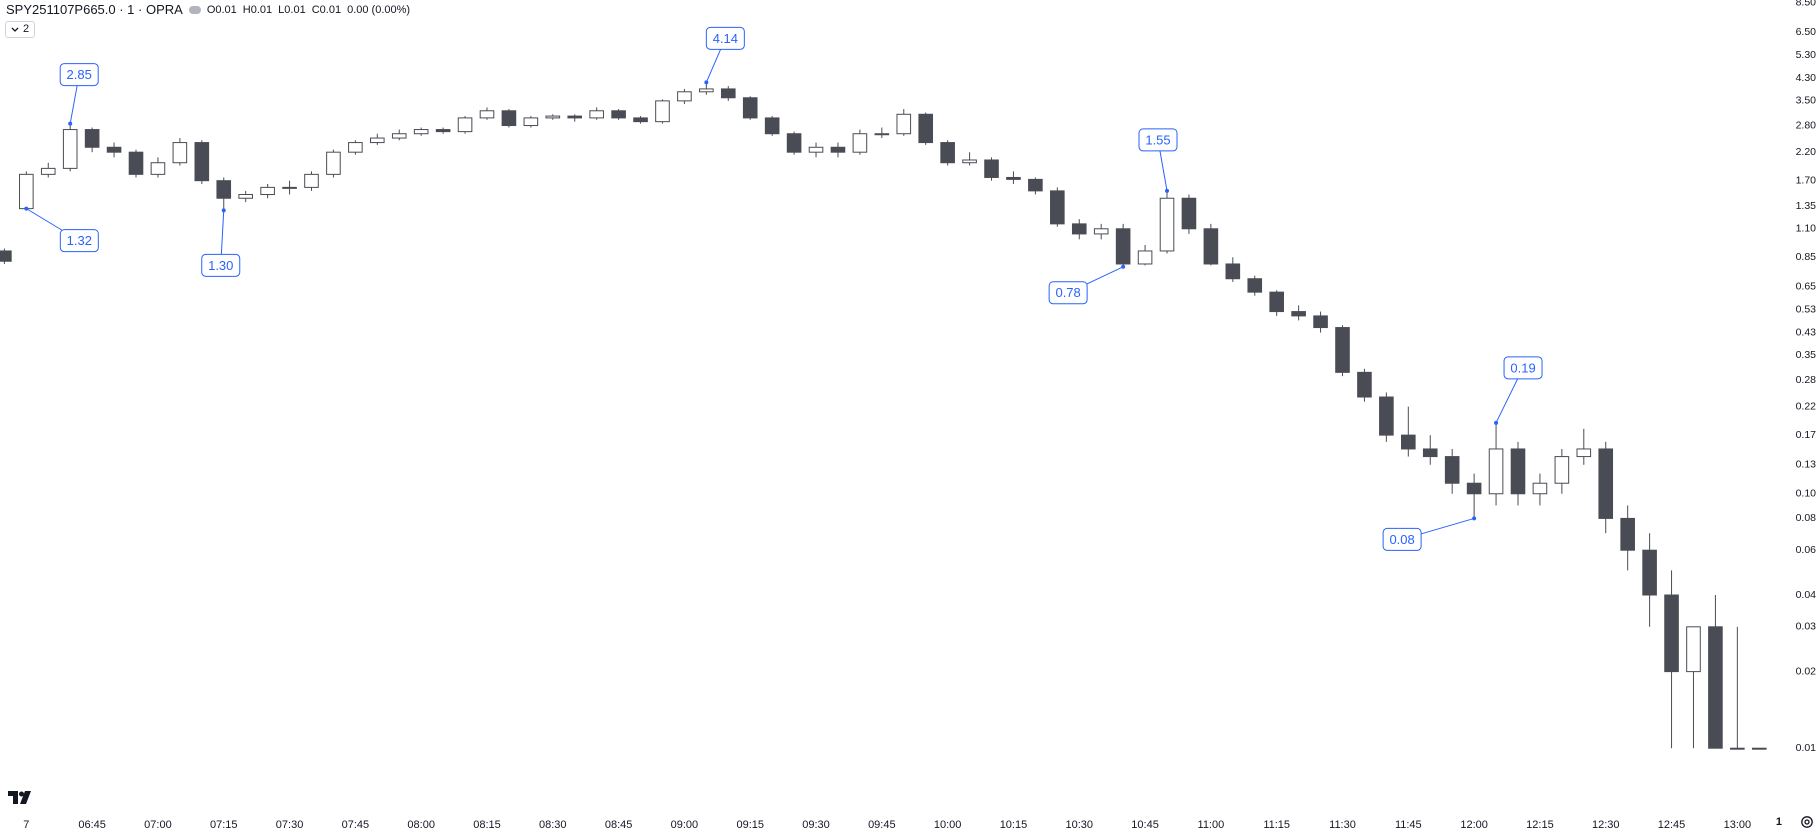 This screenshot has width=1820, height=832. What do you see at coordinates (15, 29) in the screenshot?
I see `chevron-icon` at bounding box center [15, 29].